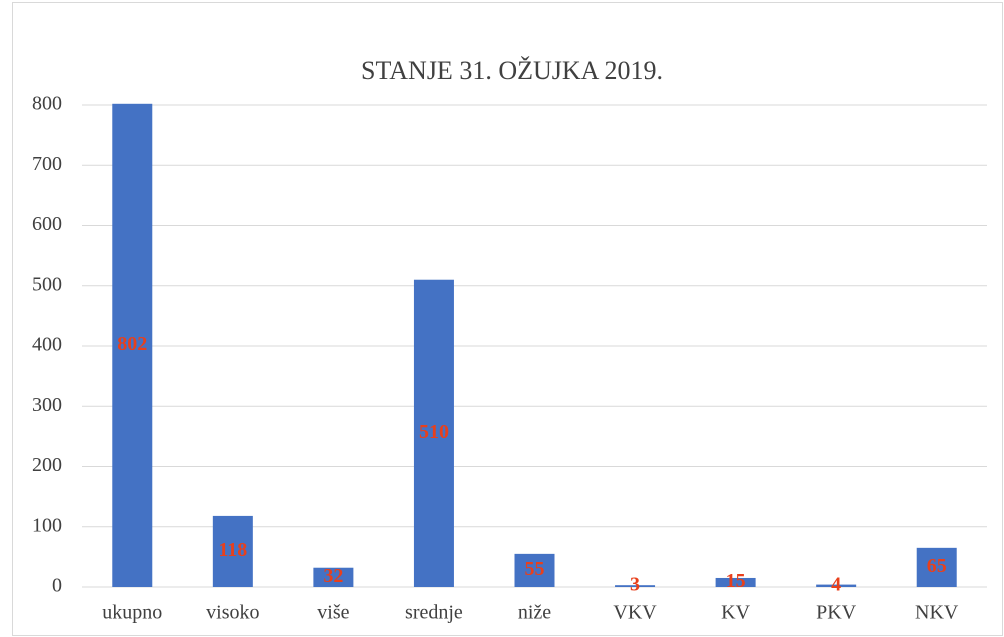 This screenshot has width=1004, height=637. What do you see at coordinates (333, 613) in the screenshot?
I see `x-tick-label: više` at bounding box center [333, 613].